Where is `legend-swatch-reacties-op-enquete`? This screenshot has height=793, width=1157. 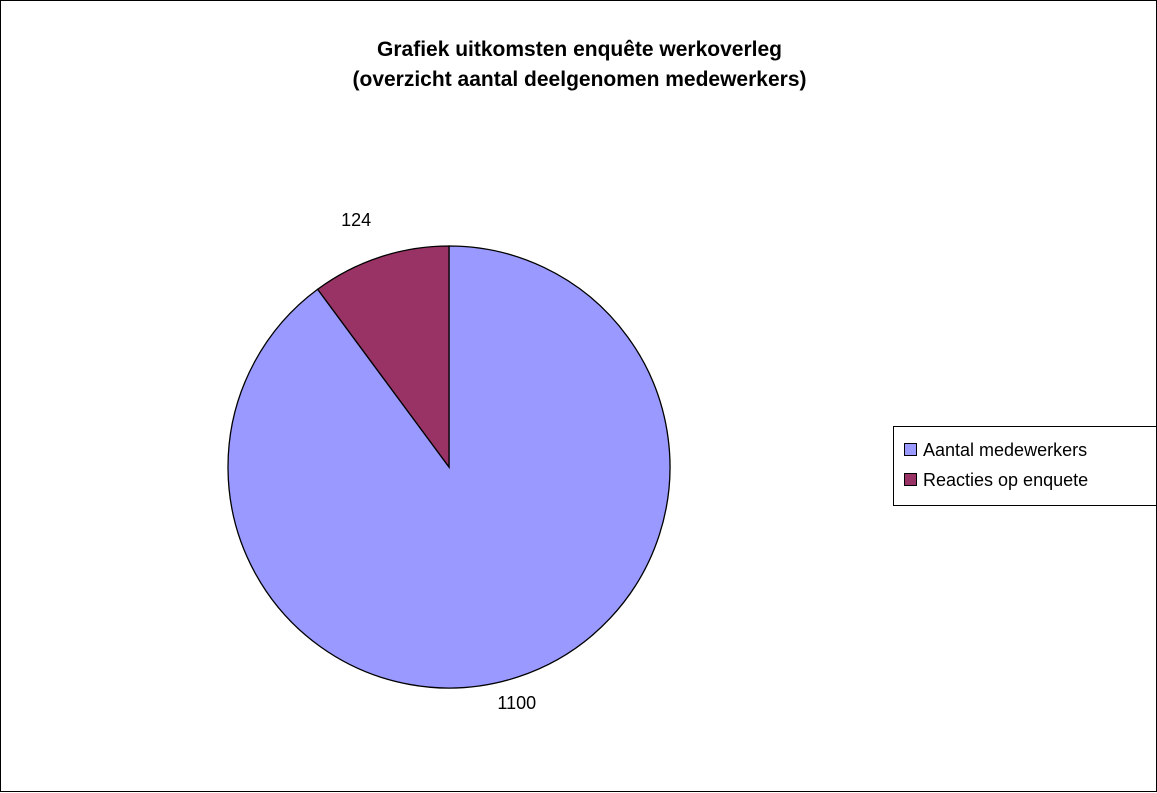 legend-swatch-reacties-op-enquete is located at coordinates (910, 479).